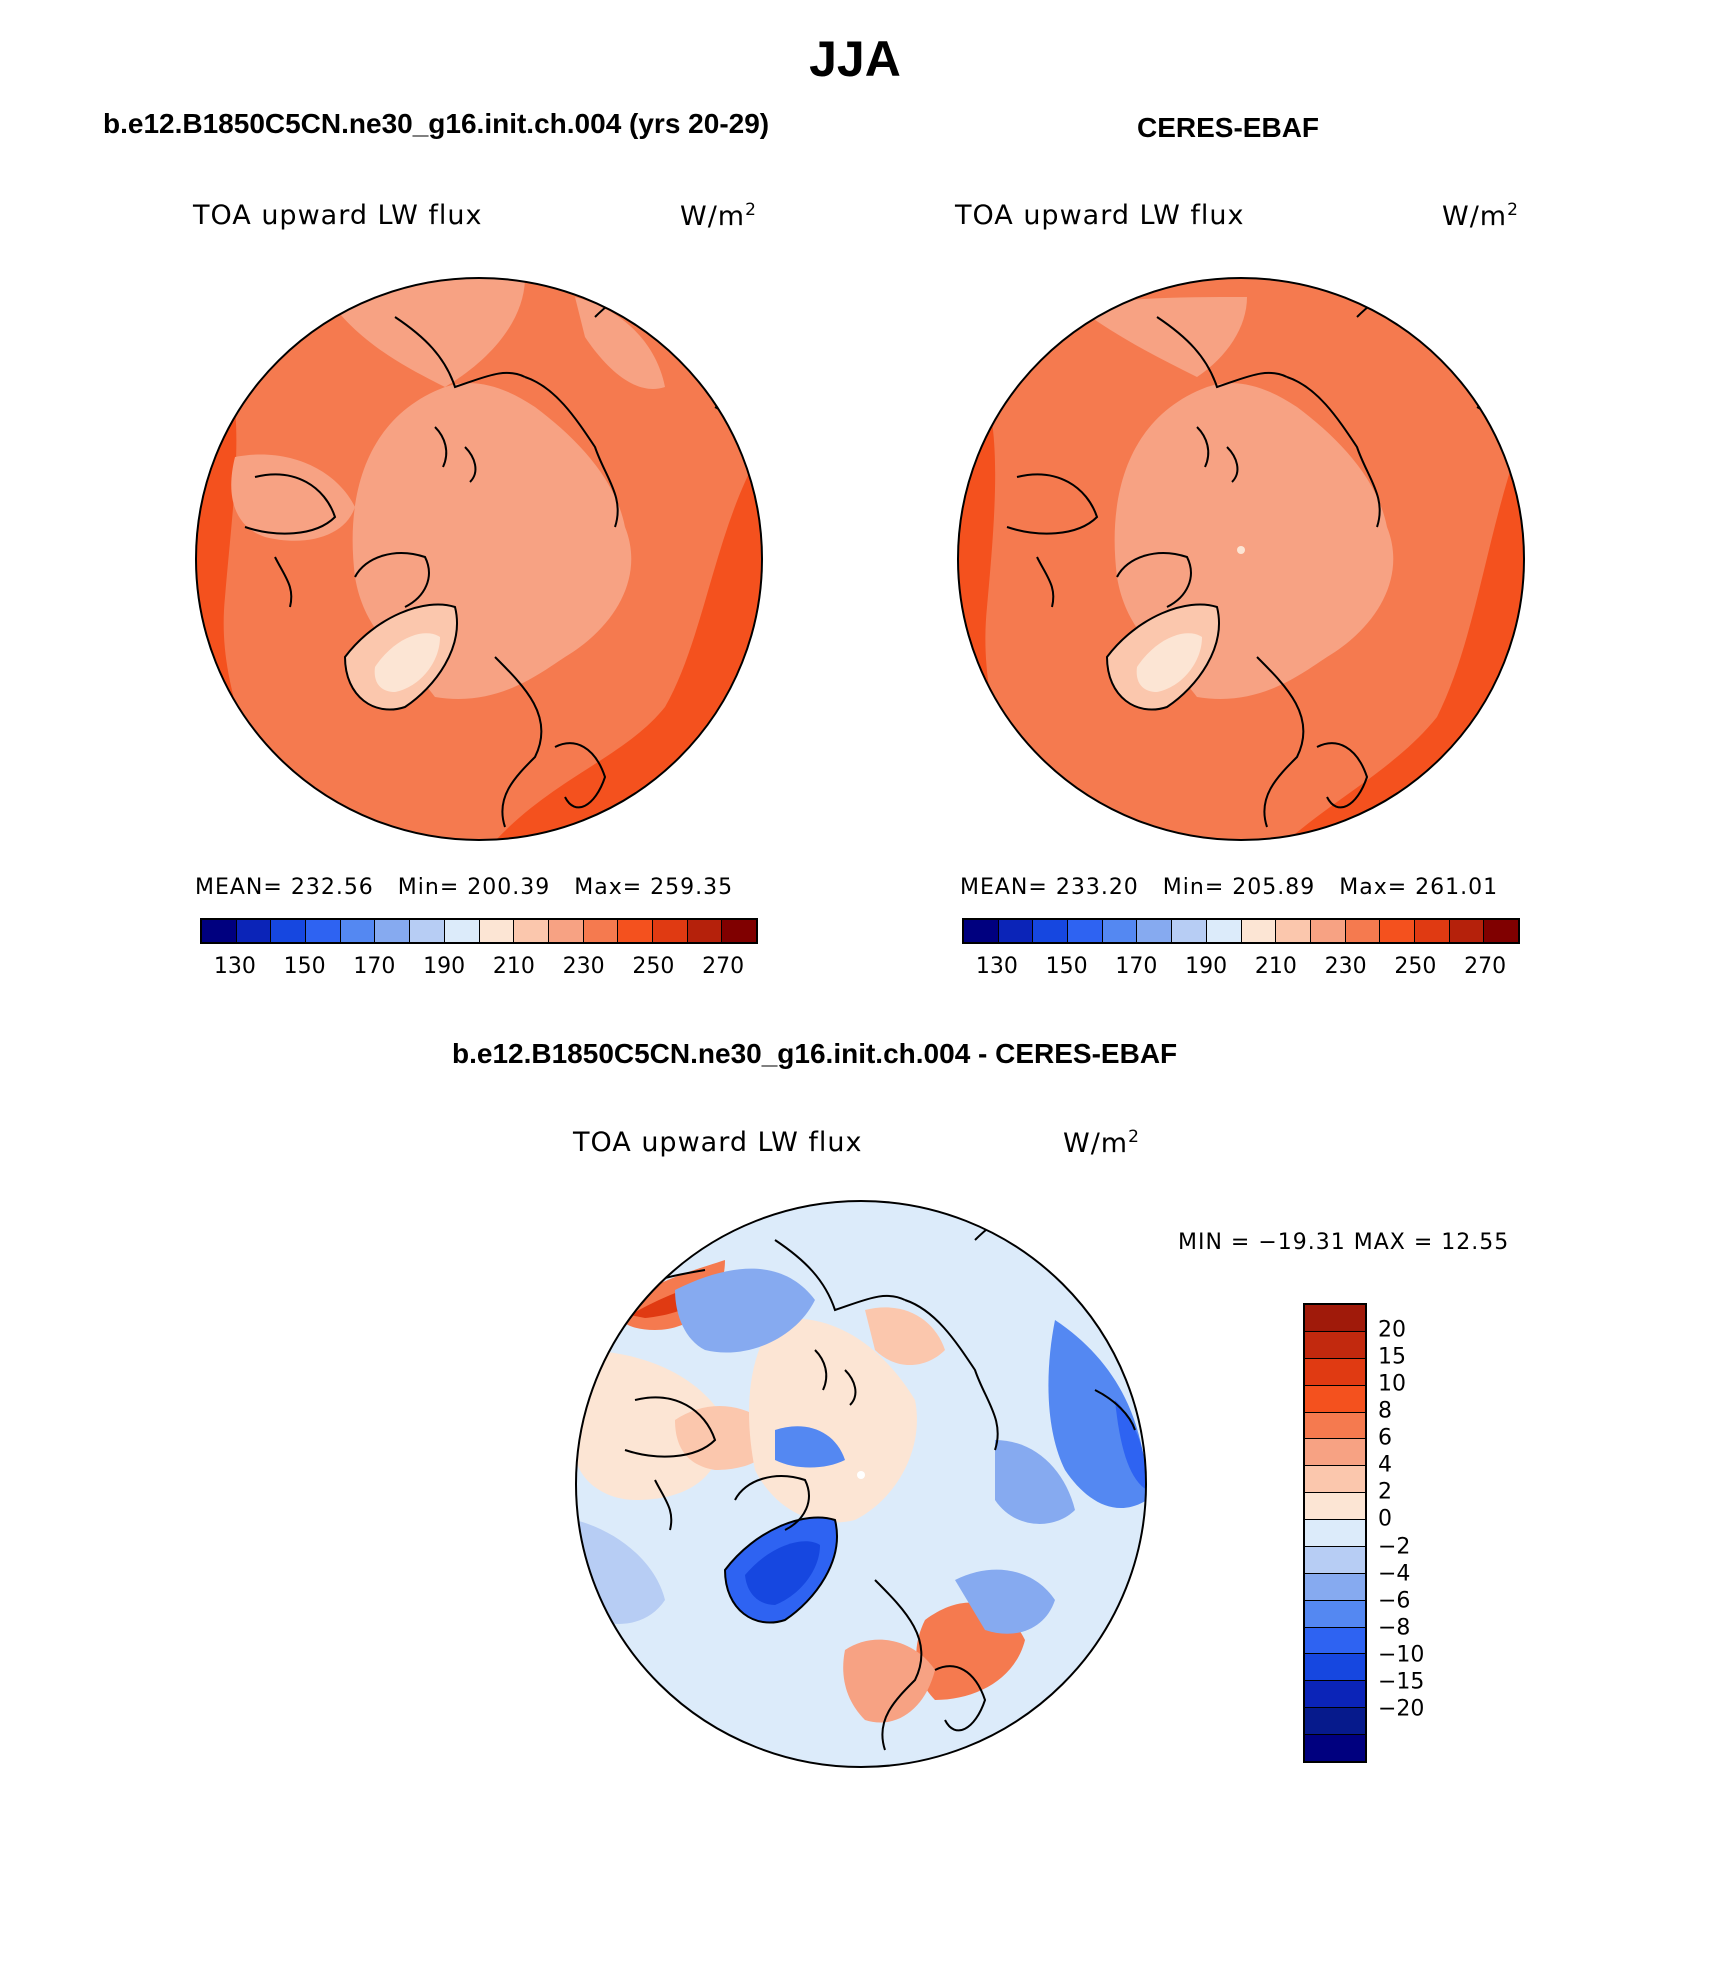  Describe the element at coordinates (1385, 1519) in the screenshot. I see `colorbar-tick-label: 0` at that location.